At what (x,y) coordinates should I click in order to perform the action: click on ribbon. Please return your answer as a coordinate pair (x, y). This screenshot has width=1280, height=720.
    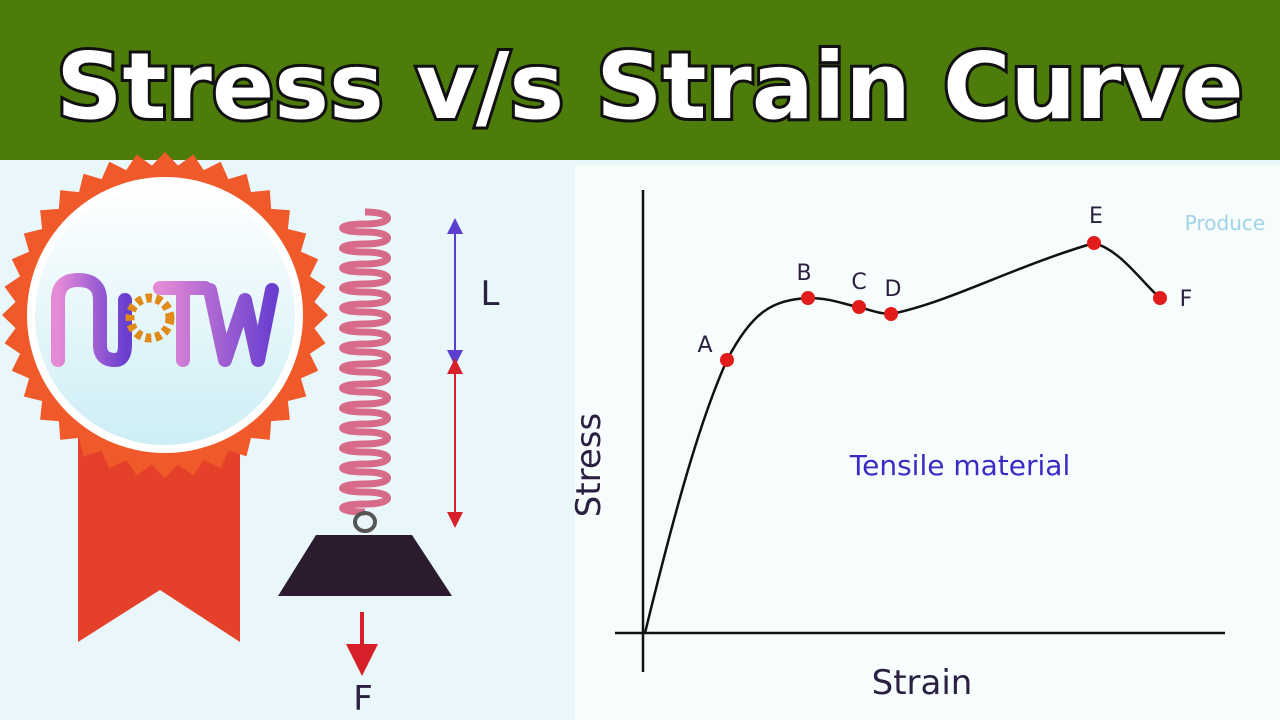
    Looking at the image, I should click on (159, 531).